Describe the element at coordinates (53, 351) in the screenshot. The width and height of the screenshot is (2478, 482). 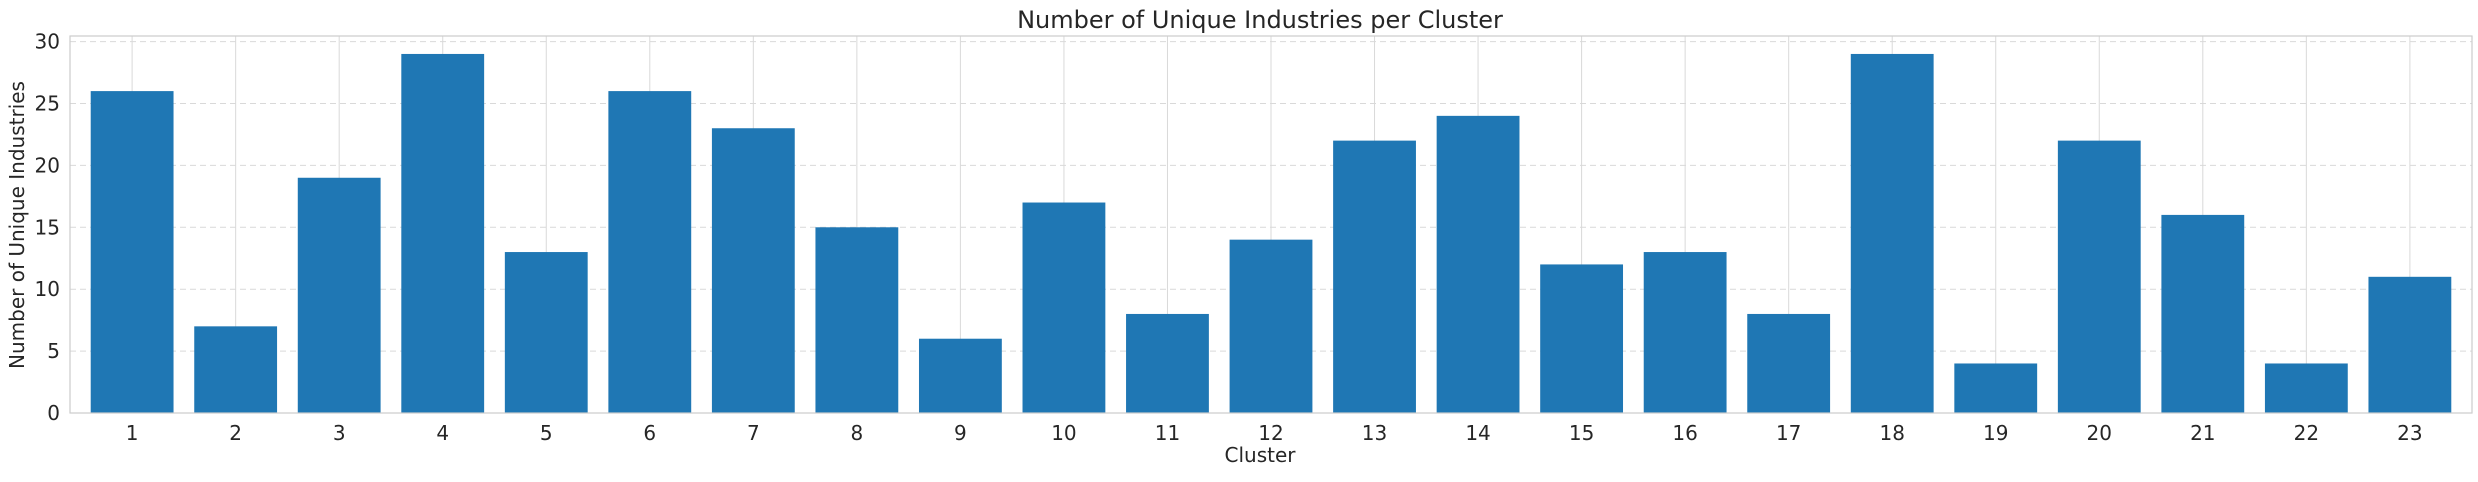
I see `y-tick-label: 5` at that location.